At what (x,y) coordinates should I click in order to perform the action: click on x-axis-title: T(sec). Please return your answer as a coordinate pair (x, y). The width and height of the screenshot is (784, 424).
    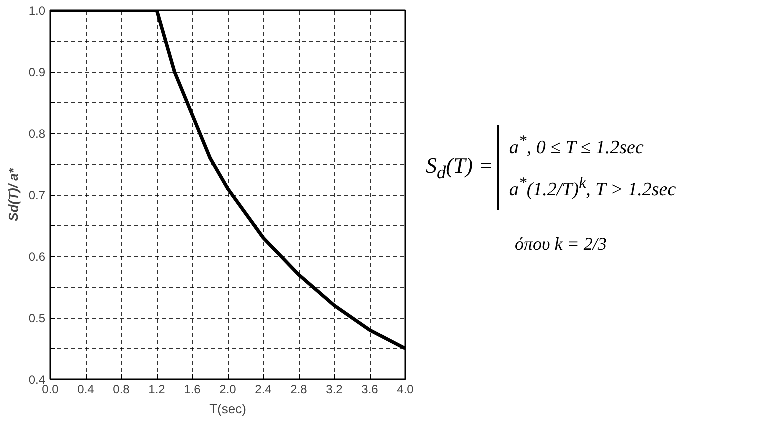
    Looking at the image, I should click on (228, 409).